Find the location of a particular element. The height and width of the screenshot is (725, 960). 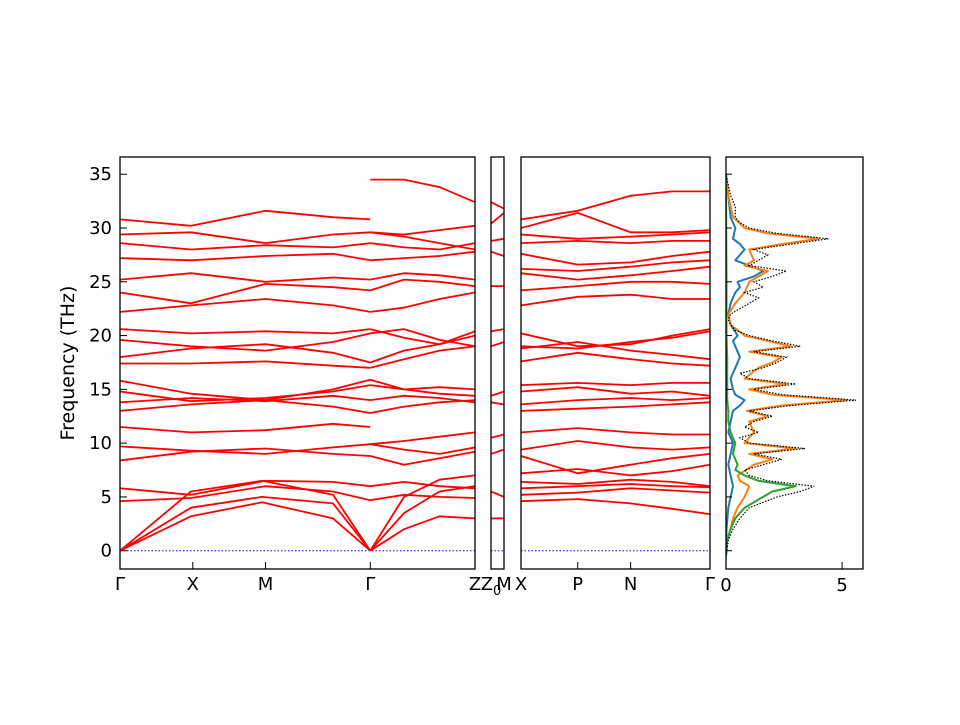

y-tick-label: 20 is located at coordinates (100, 336).